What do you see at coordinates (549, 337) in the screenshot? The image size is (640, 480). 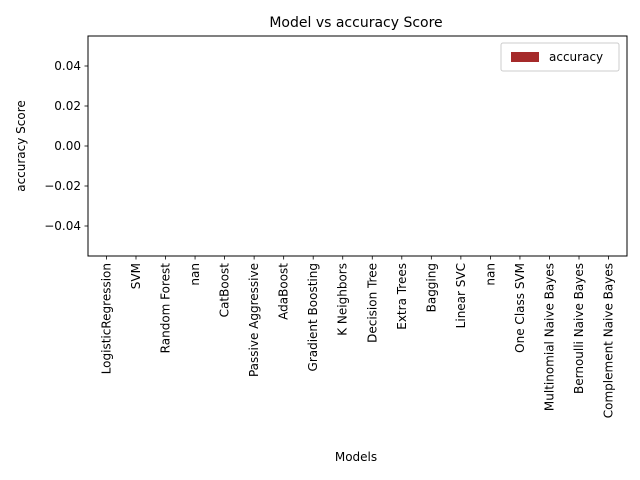 I see `x-tick-label: Multinomial Naive Bayes` at bounding box center [549, 337].